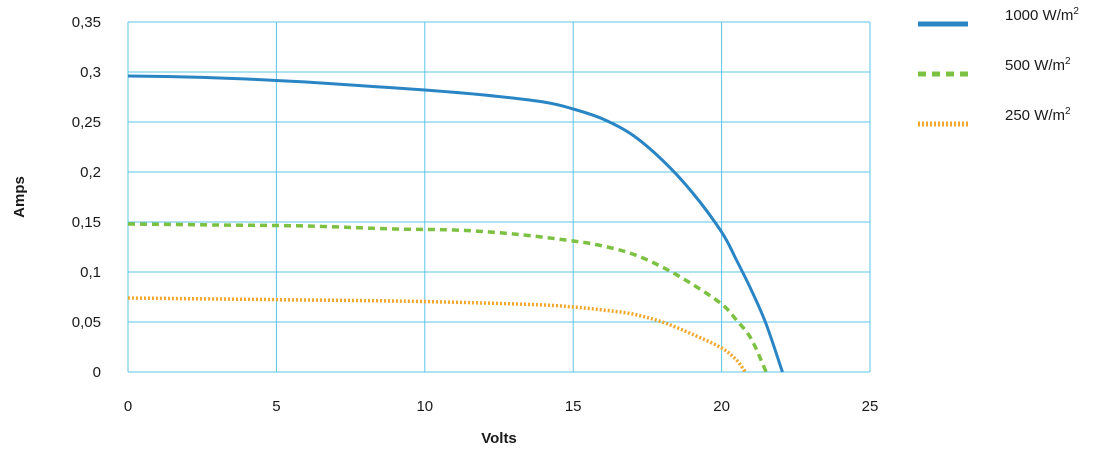  I want to click on y-tick-label: 0,1, so click(90, 272).